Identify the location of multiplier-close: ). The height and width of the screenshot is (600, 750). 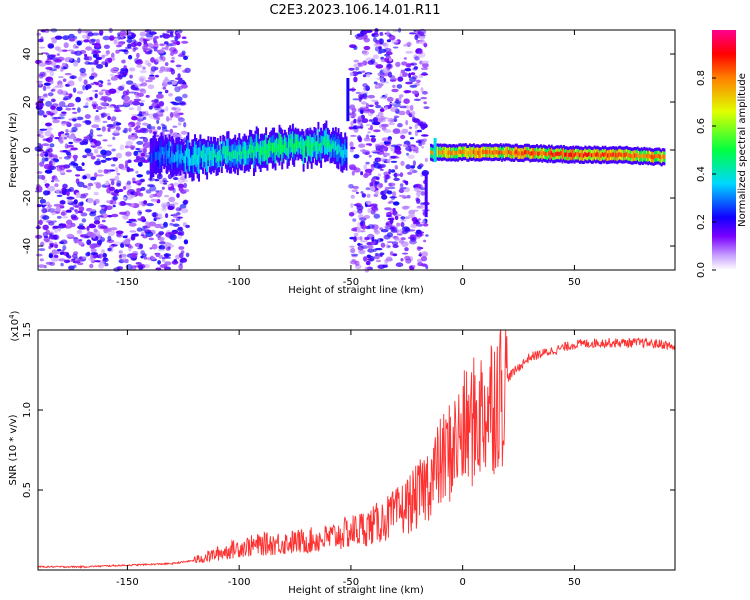
(15, 312).